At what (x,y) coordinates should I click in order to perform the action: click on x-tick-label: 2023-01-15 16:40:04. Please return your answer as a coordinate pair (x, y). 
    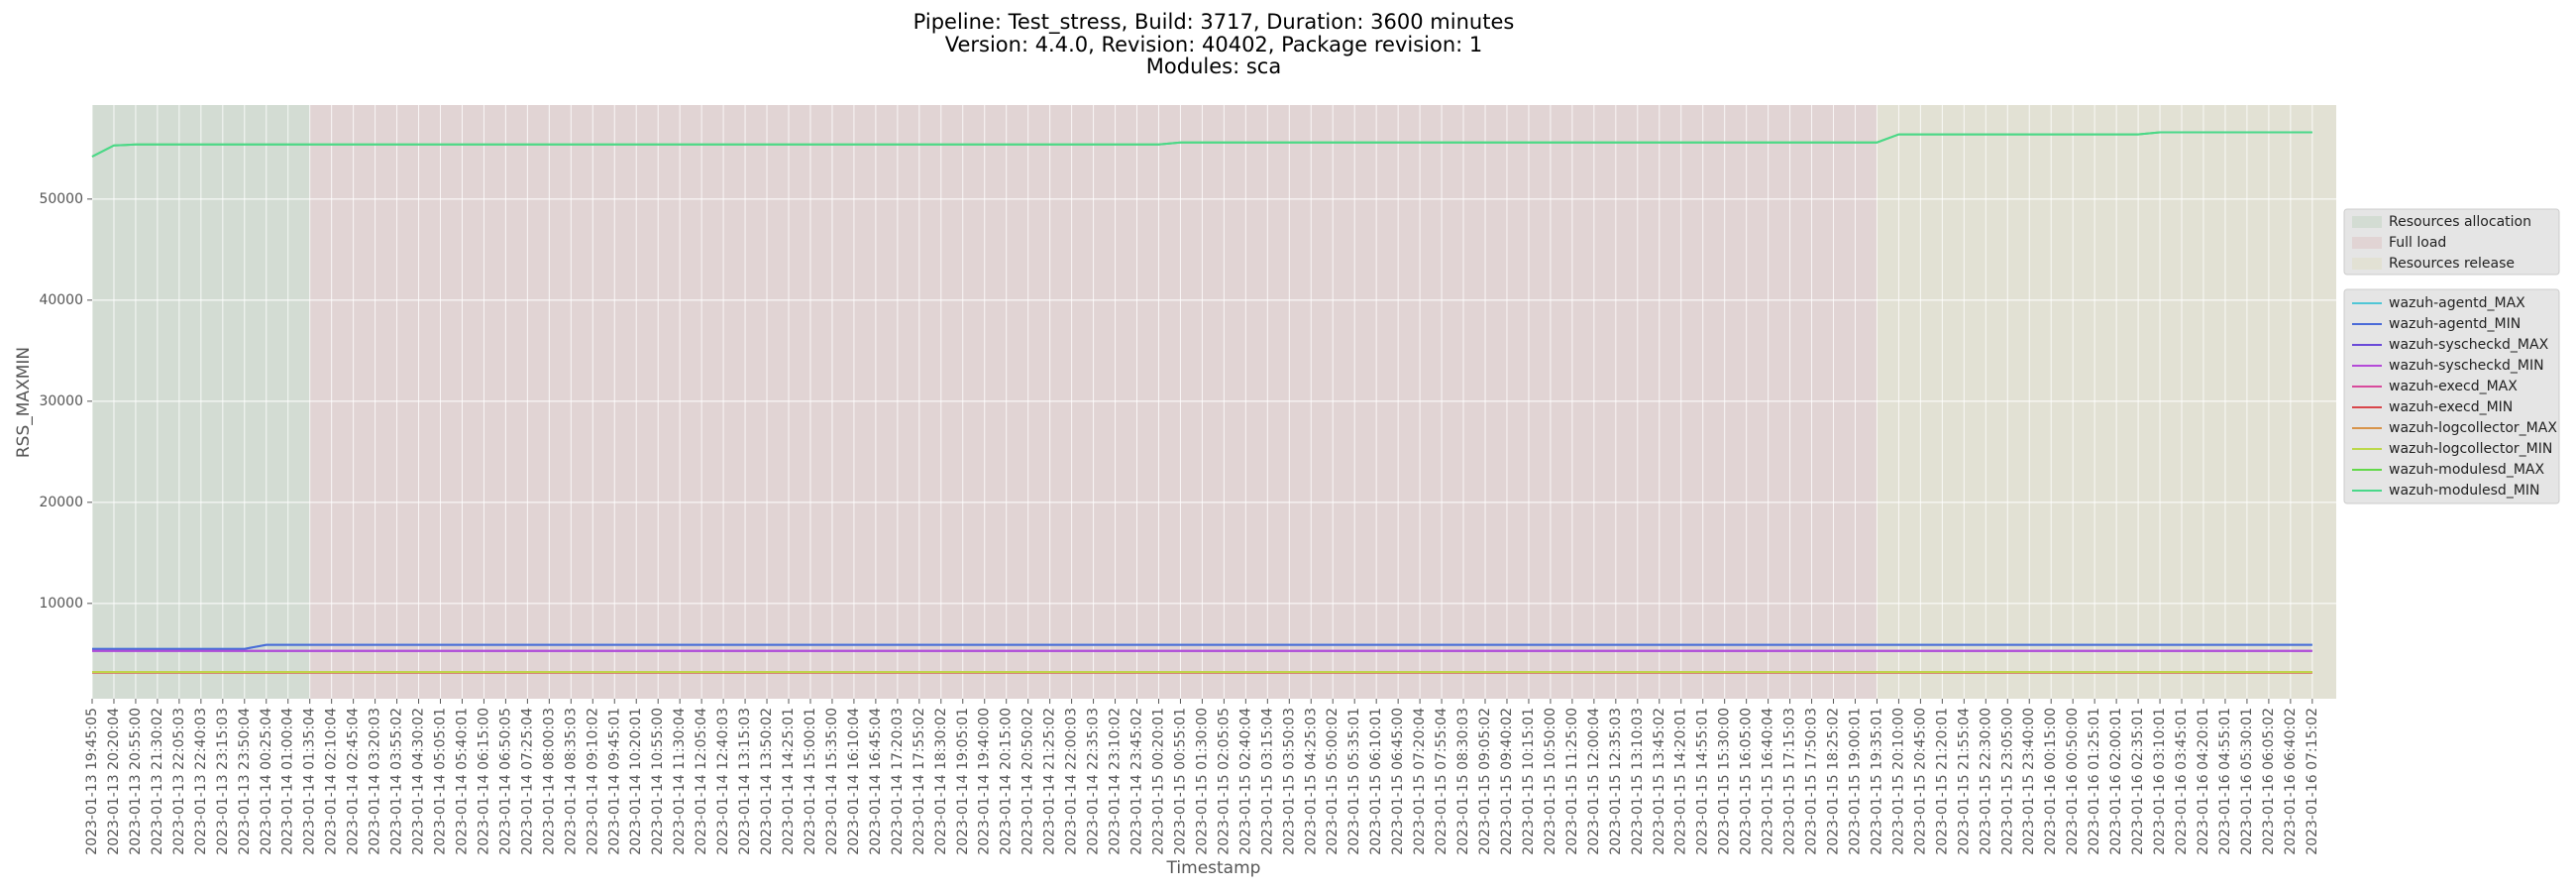
    Looking at the image, I should click on (1769, 782).